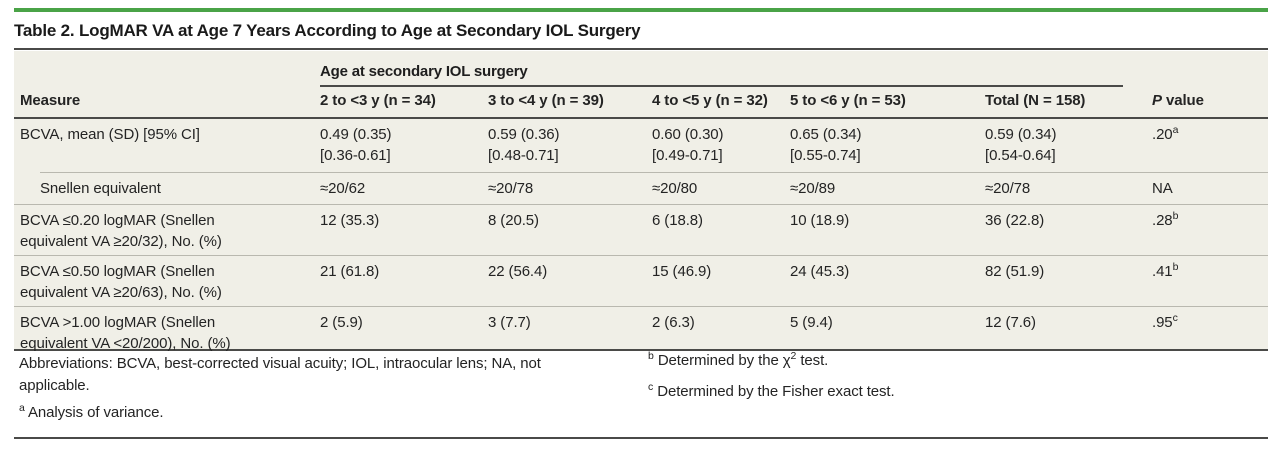 The width and height of the screenshot is (1280, 453). I want to click on value-cell: ≈20/62, so click(343, 188).